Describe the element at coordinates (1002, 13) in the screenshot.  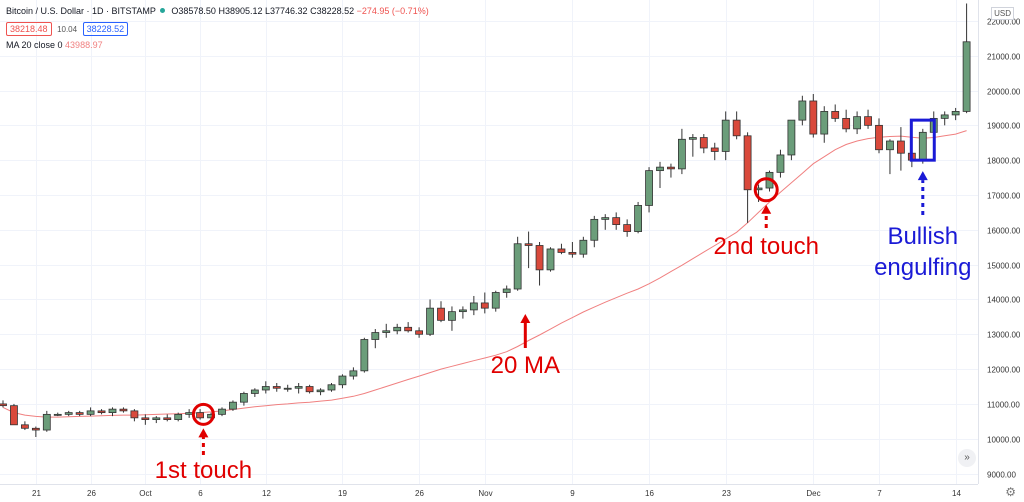
I see `currency-label: USD` at that location.